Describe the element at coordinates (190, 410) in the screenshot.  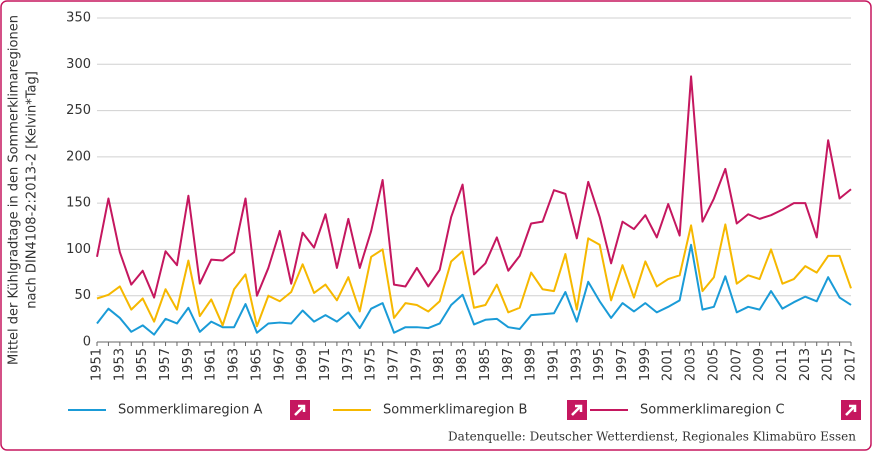
I see `legend-label: Sommerklimaregion A` at that location.